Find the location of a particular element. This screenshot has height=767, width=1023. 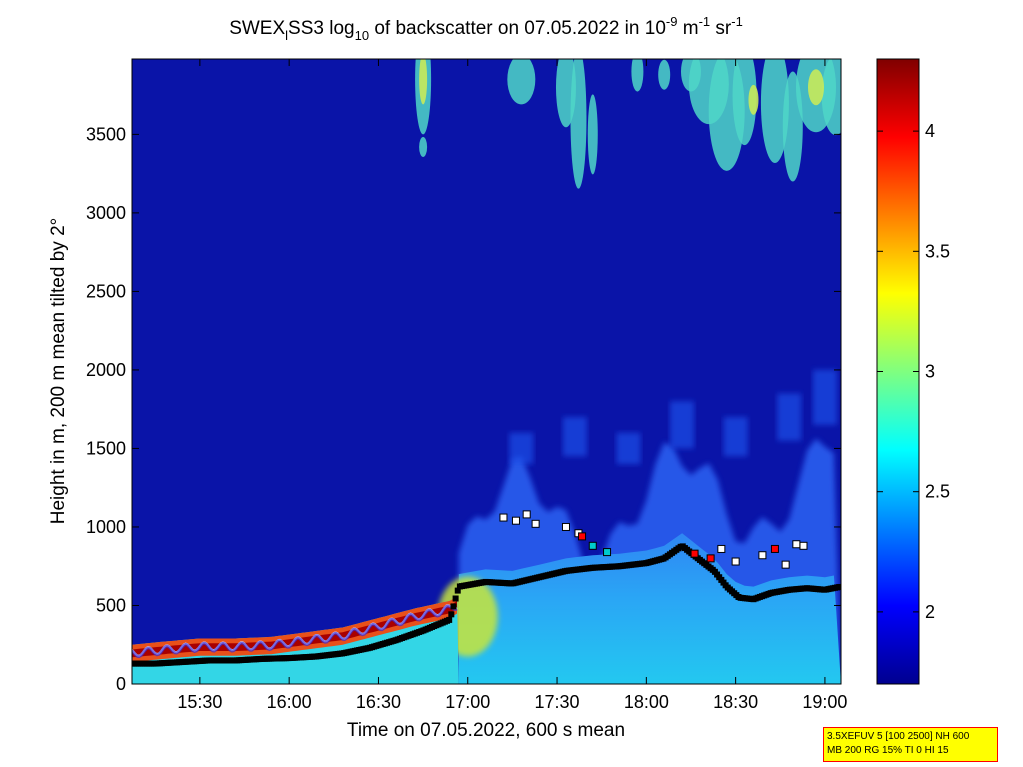

x-tick-label: 17:30 is located at coordinates (557, 702).